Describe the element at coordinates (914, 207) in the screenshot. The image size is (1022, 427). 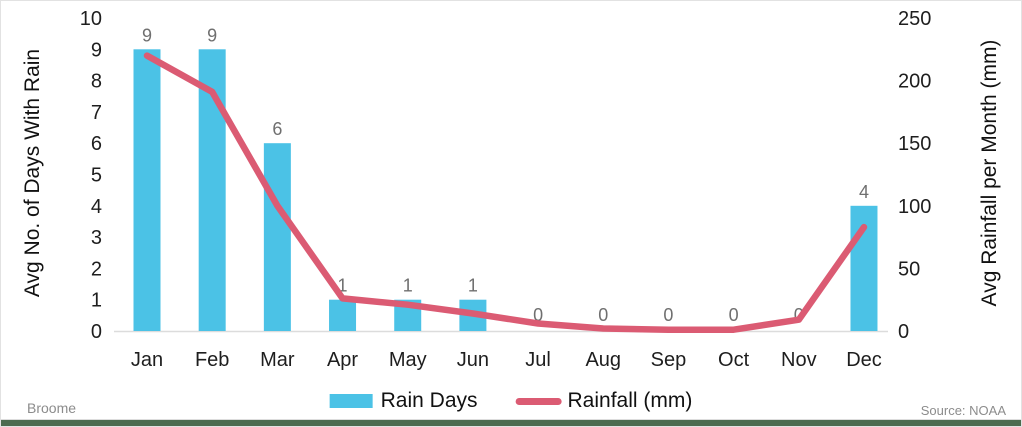
I see `right-axis-tick-label: 100` at that location.